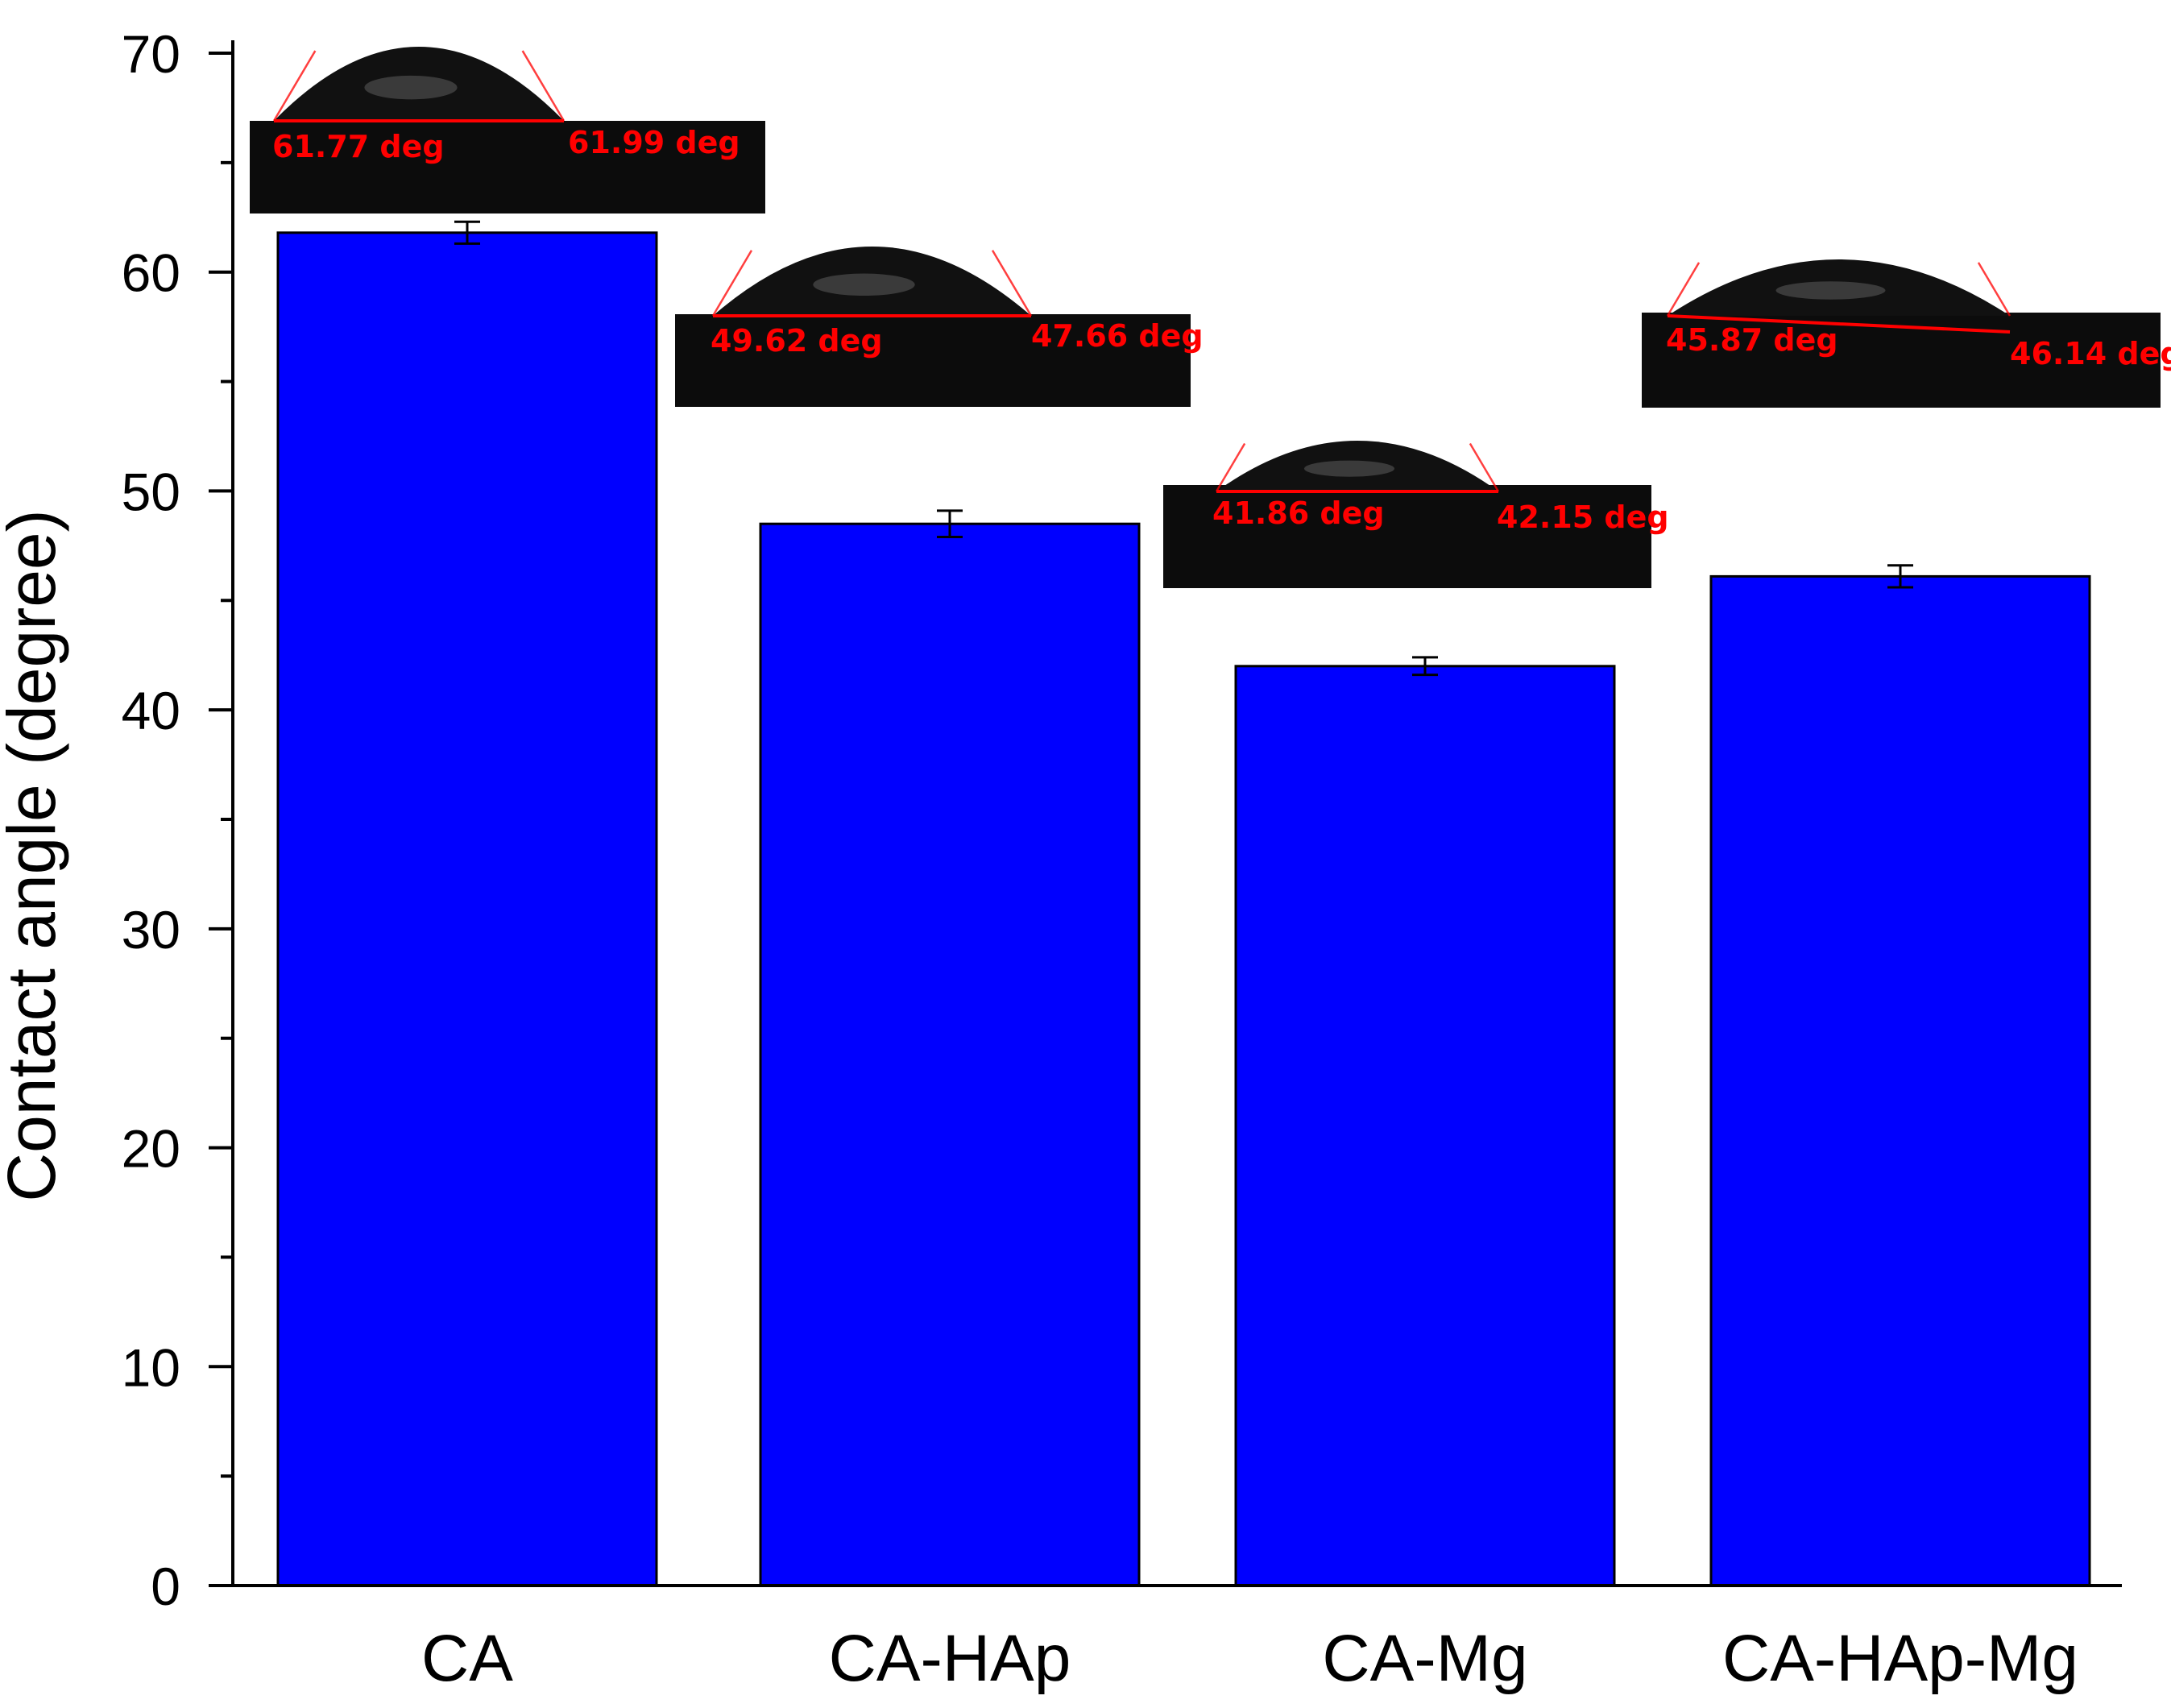  Describe the element at coordinates (467, 1658) in the screenshot. I see `x-tick-label: CA` at that location.